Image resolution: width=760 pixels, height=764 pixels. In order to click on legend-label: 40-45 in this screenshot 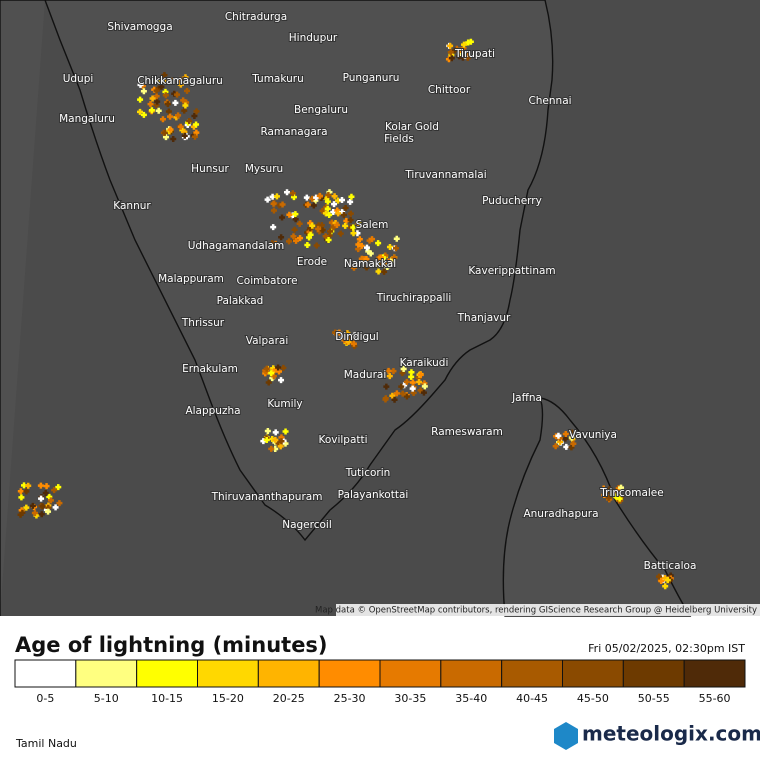, I will do `click(532, 698)`.